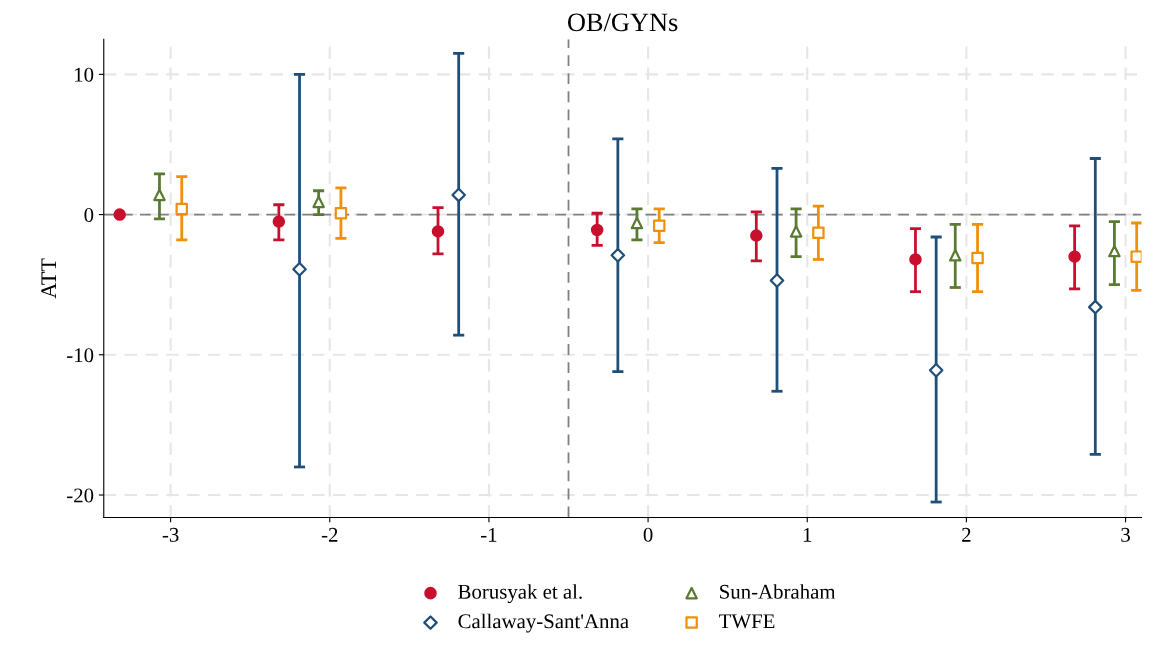 This screenshot has height=655, width=1153. What do you see at coordinates (778, 591) in the screenshot?
I see `legend-label: Sun-Abraham` at bounding box center [778, 591].